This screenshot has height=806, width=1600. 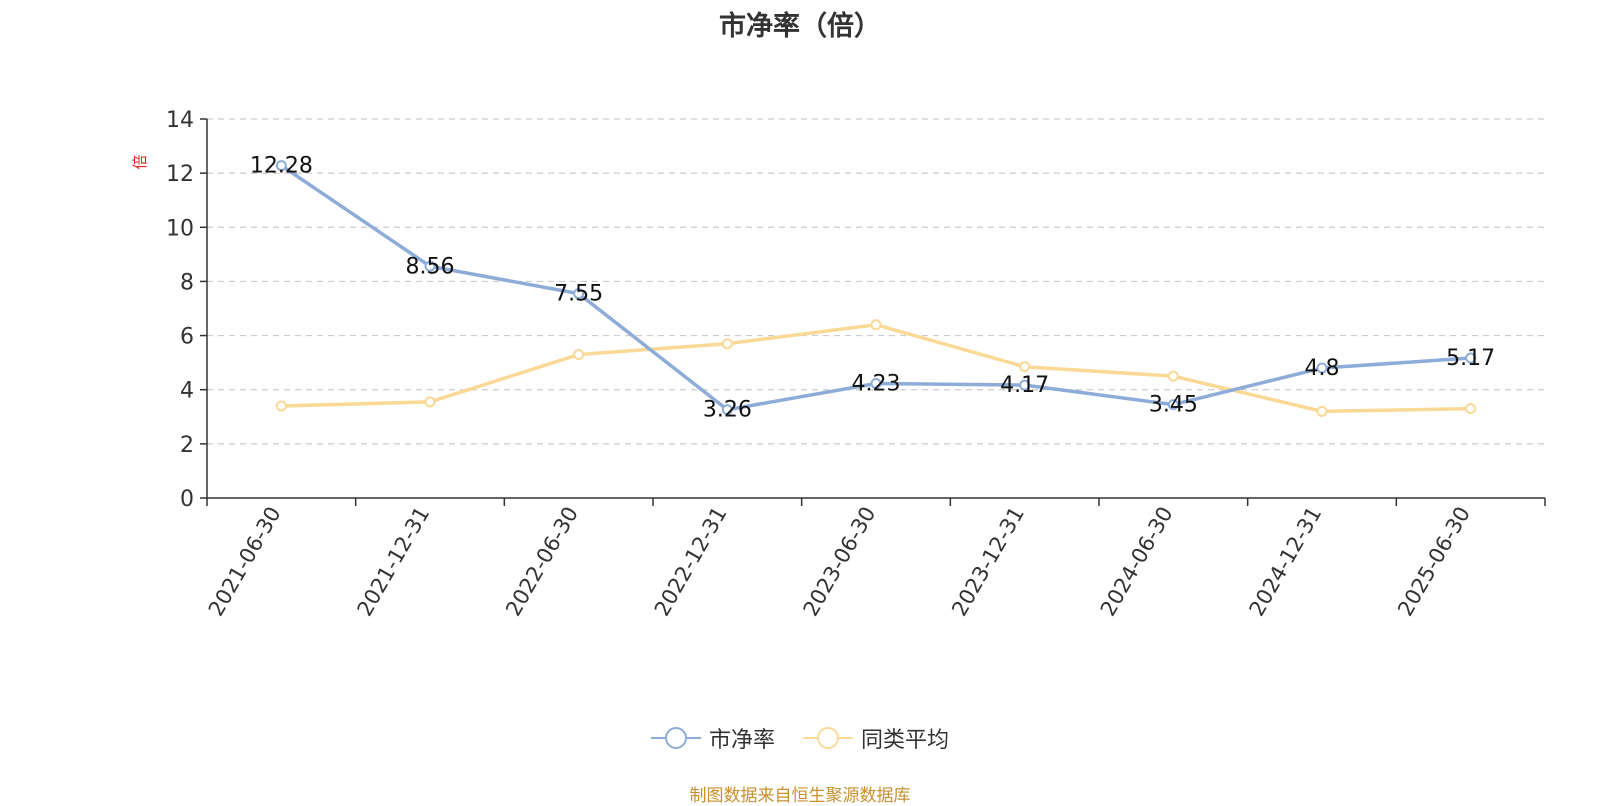 I want to click on data-label-pb: 5.17, so click(x=1470, y=358).